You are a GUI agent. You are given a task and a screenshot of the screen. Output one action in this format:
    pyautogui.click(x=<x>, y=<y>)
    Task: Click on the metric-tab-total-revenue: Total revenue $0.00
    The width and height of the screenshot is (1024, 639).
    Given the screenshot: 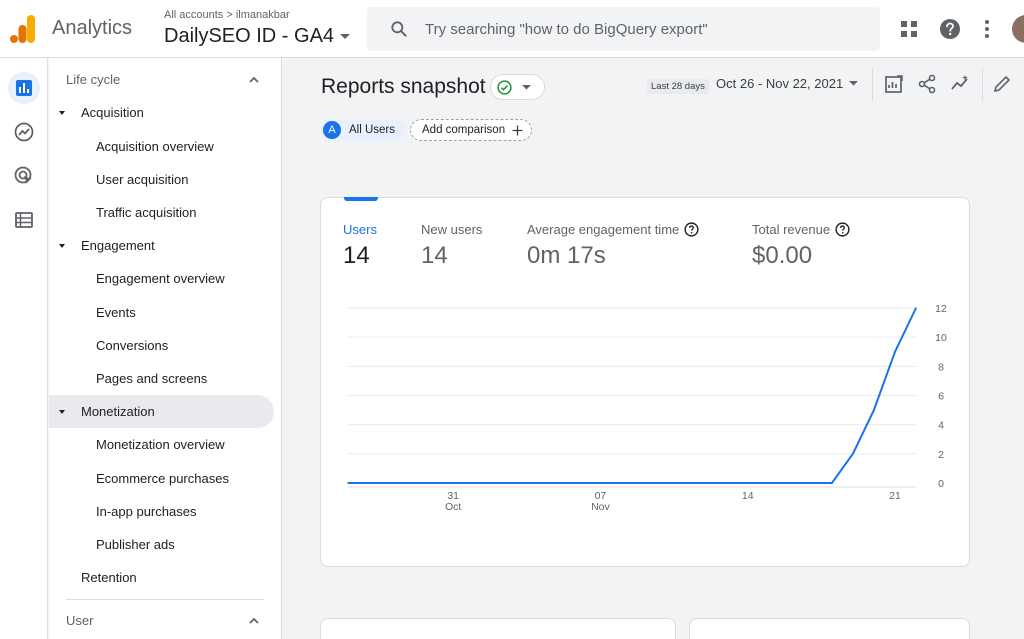 What is the action you would take?
    pyautogui.click(x=801, y=246)
    